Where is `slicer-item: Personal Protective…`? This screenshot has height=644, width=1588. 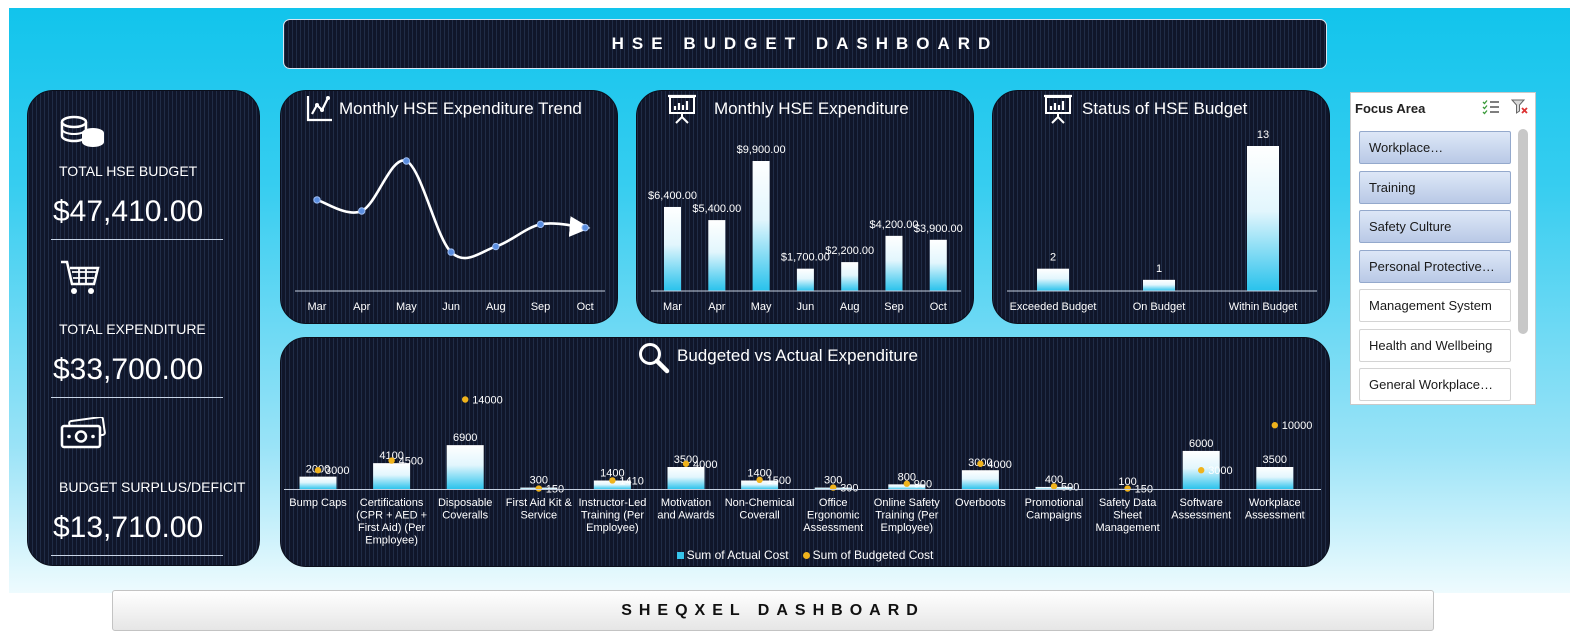
slicer-item: Personal Protective… is located at coordinates (1435, 266).